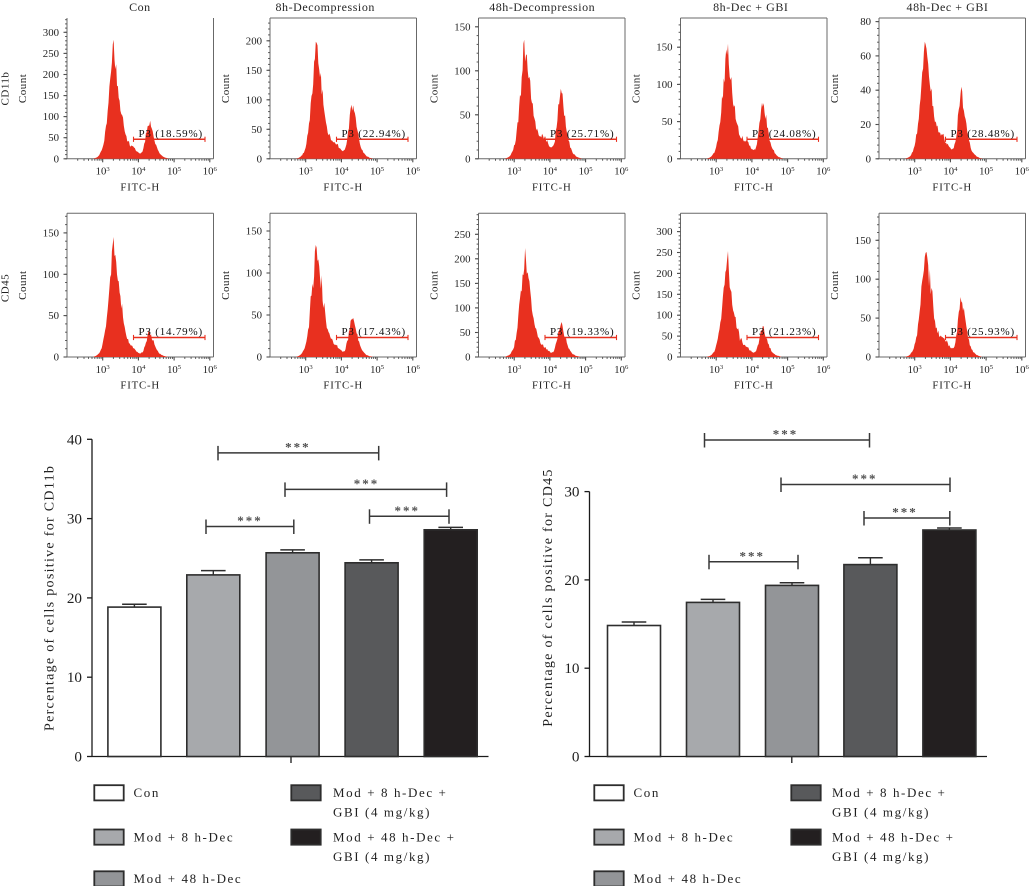  Describe the element at coordinates (394, 836) in the screenshot. I see `svg-text: Mod + 48 h-Dec +` at that location.